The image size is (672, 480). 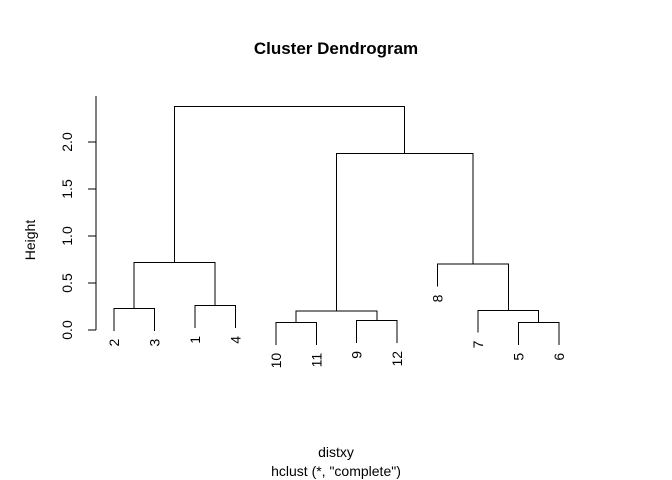 What do you see at coordinates (559, 357) in the screenshot?
I see `leaf-label: 6` at bounding box center [559, 357].